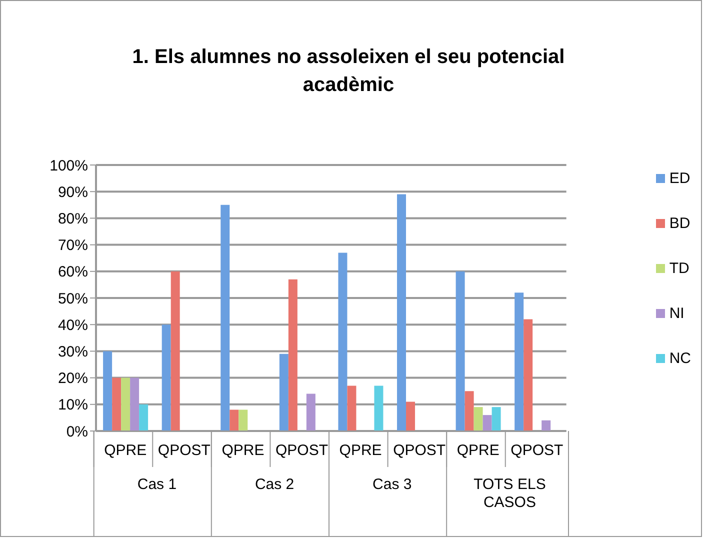 The height and width of the screenshot is (542, 715). I want to click on text: TOTS ELS CASOS, so click(510, 493).